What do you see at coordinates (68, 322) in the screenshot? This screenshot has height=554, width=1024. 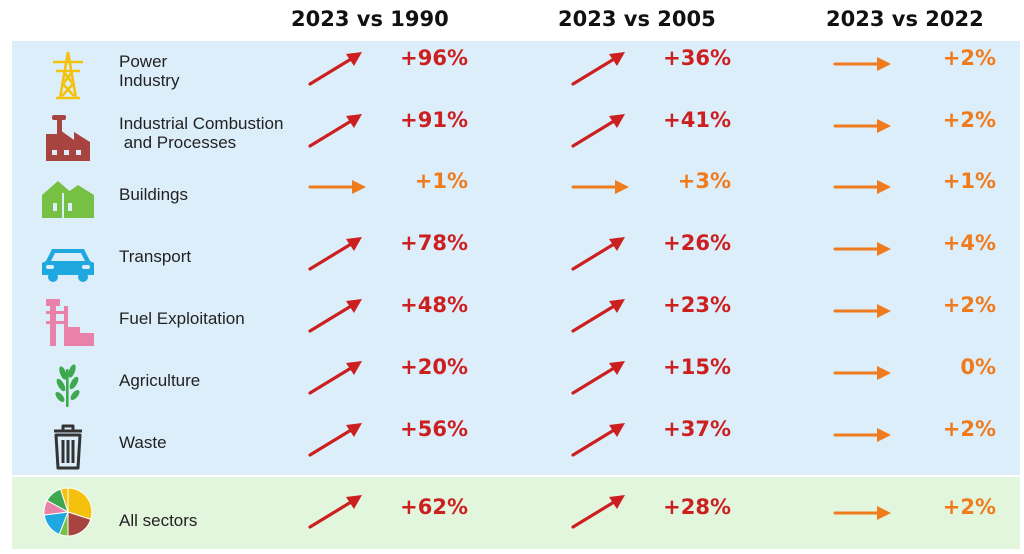 I see `mine-tower-icon` at bounding box center [68, 322].